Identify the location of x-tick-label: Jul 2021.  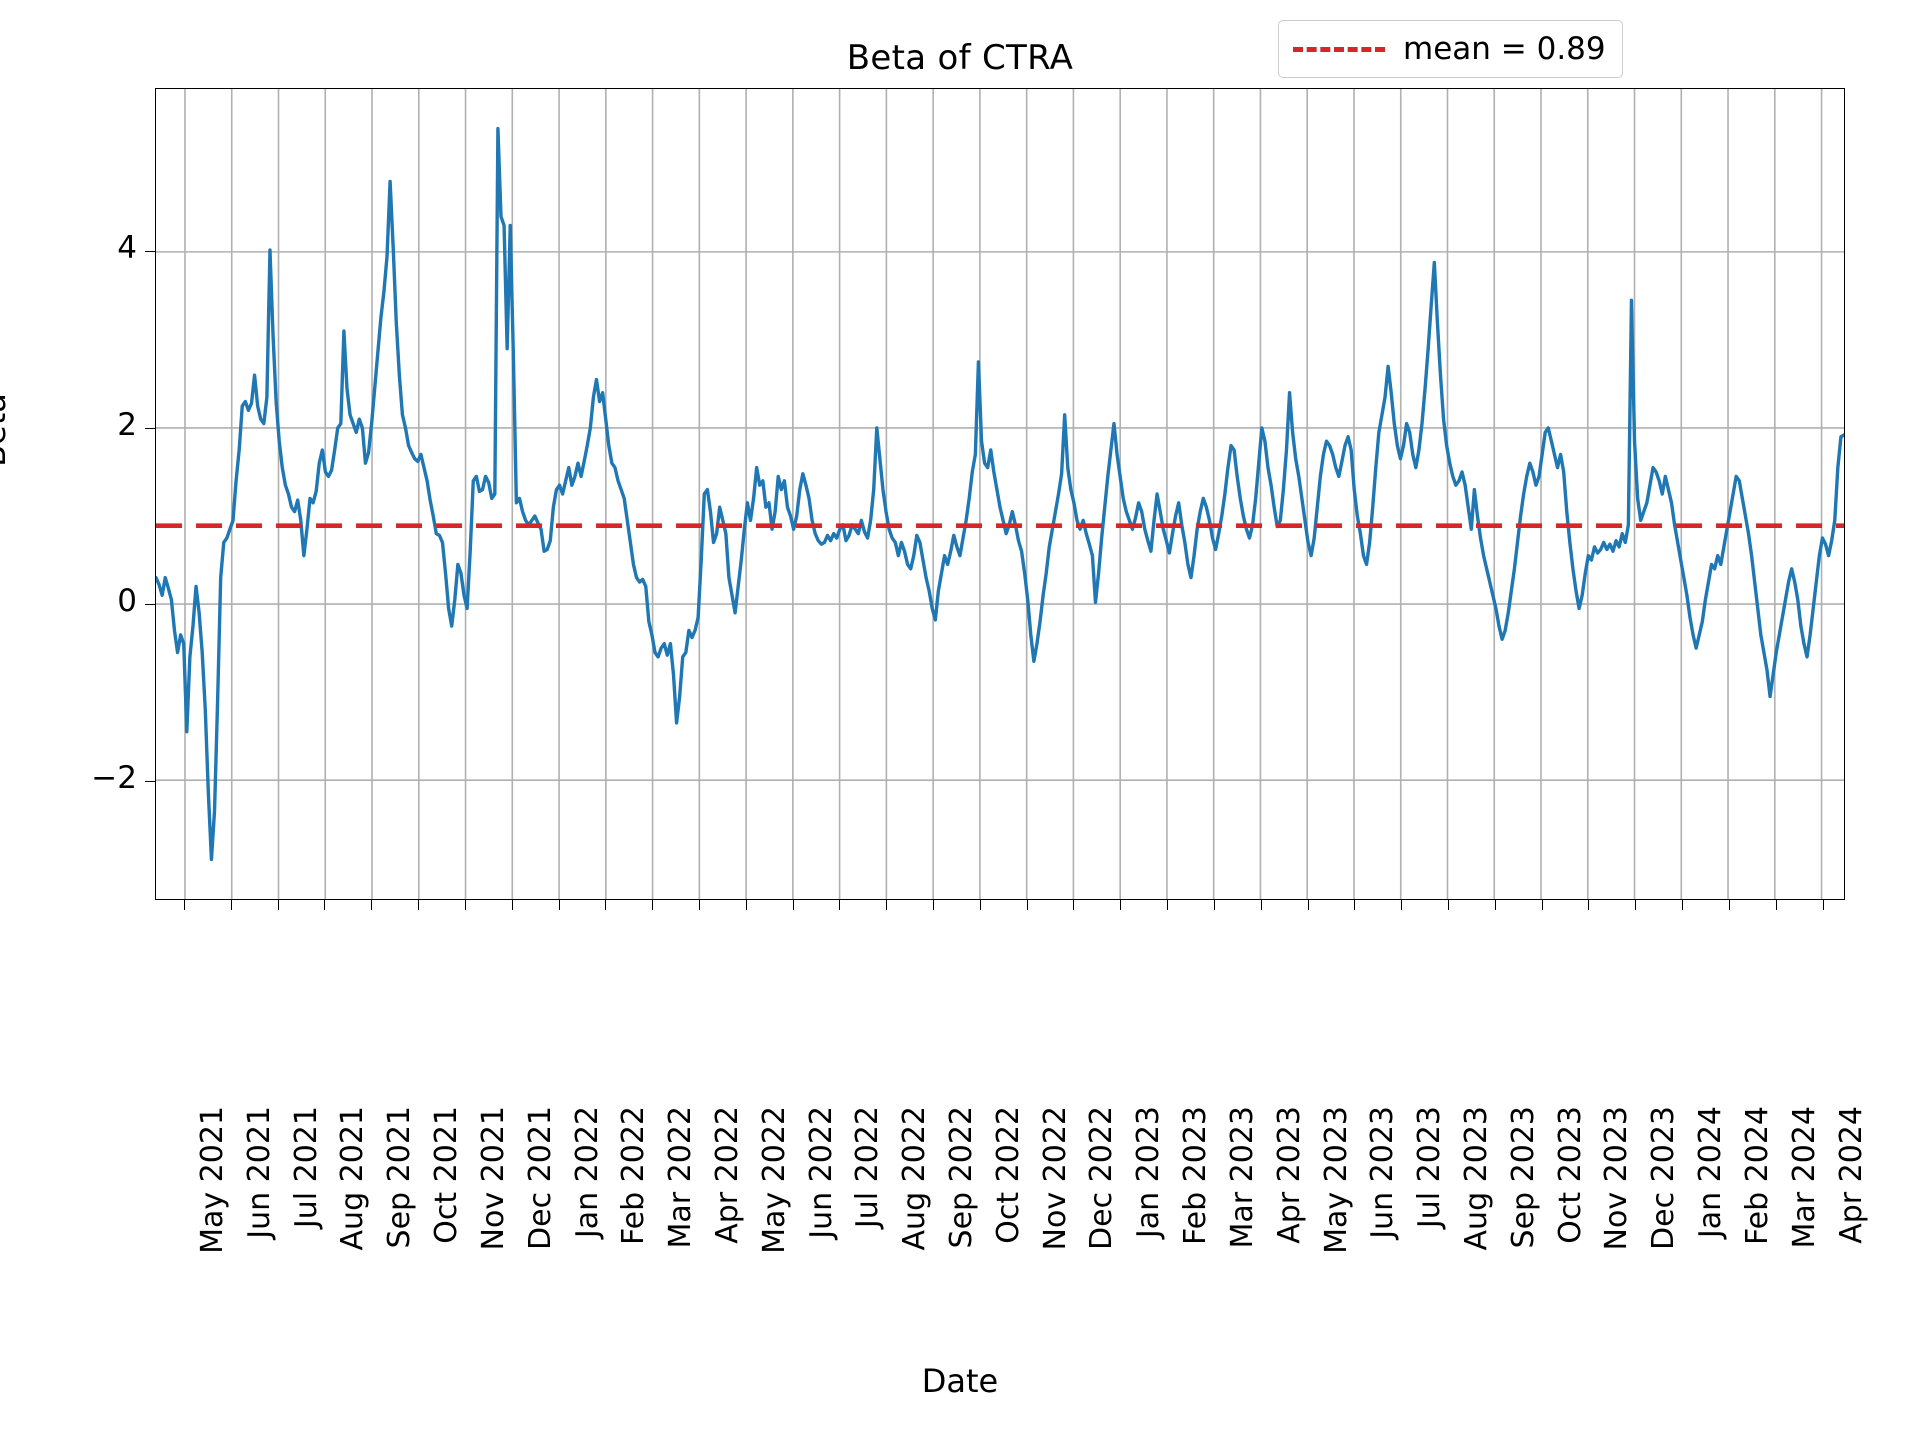
(306, 1167).